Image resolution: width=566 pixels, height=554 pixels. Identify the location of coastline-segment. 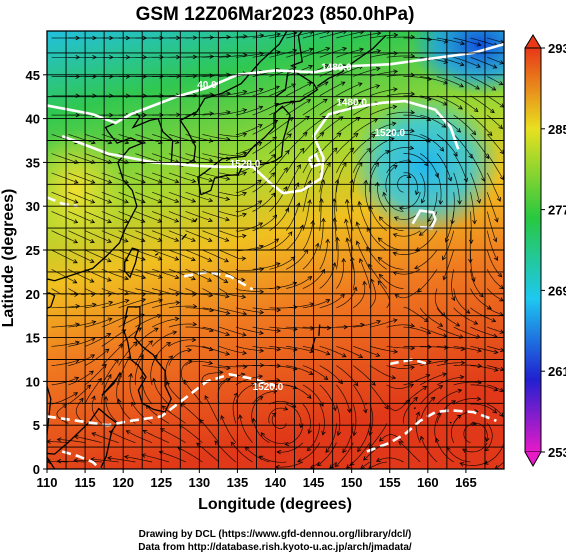
(51, 300).